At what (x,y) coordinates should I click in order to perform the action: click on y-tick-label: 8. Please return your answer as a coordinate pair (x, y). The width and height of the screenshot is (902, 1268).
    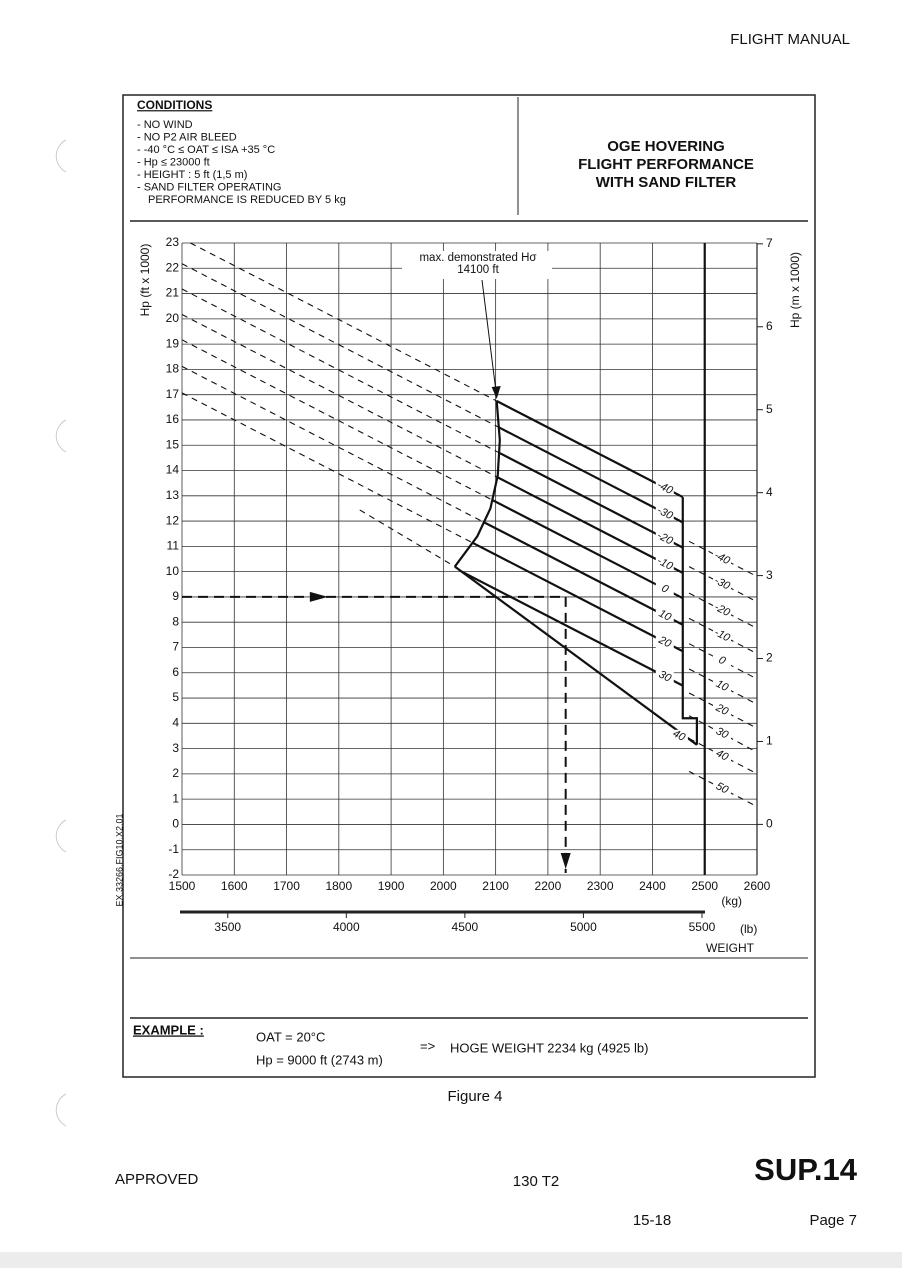
    Looking at the image, I should click on (175, 621).